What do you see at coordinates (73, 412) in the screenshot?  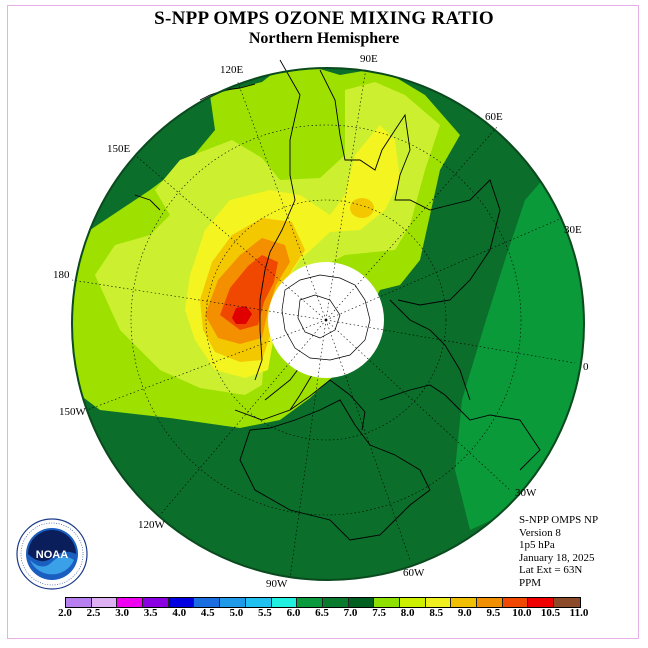 I see `lon-label-150w: 150W` at bounding box center [73, 412].